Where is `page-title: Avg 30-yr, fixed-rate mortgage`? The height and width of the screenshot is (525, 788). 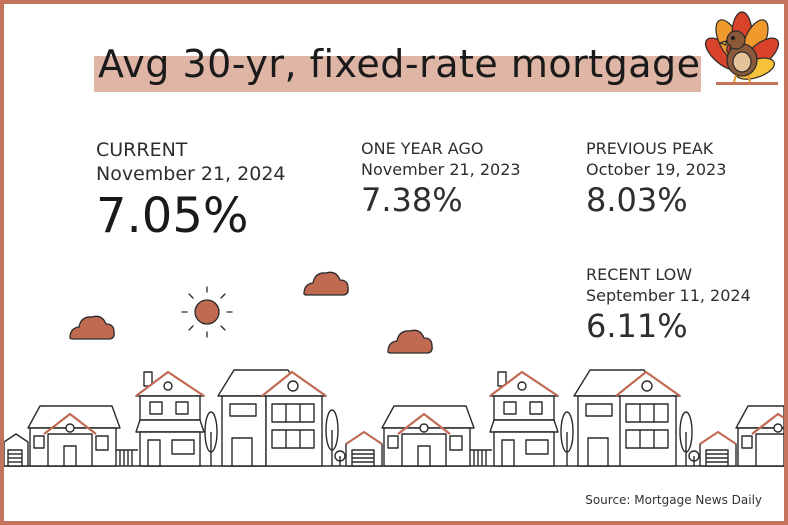
page-title: Avg 30-yr, fixed-rate mortgage is located at coordinates (399, 64).